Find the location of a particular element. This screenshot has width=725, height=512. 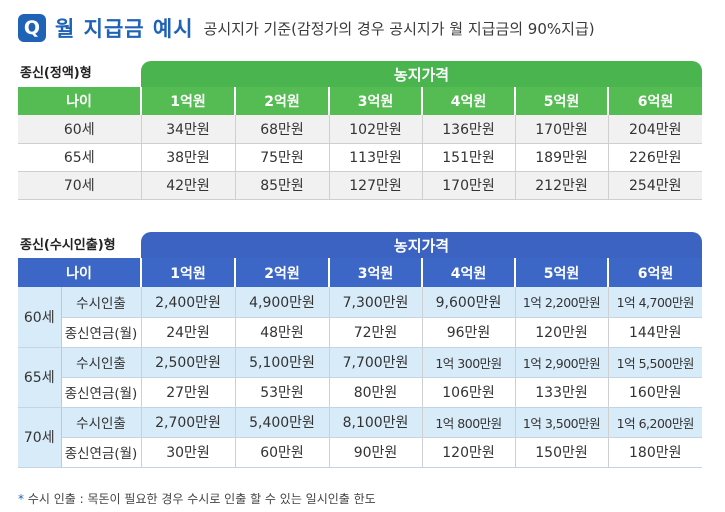

table-cell: 1억 3,500만원 is located at coordinates (562, 422).